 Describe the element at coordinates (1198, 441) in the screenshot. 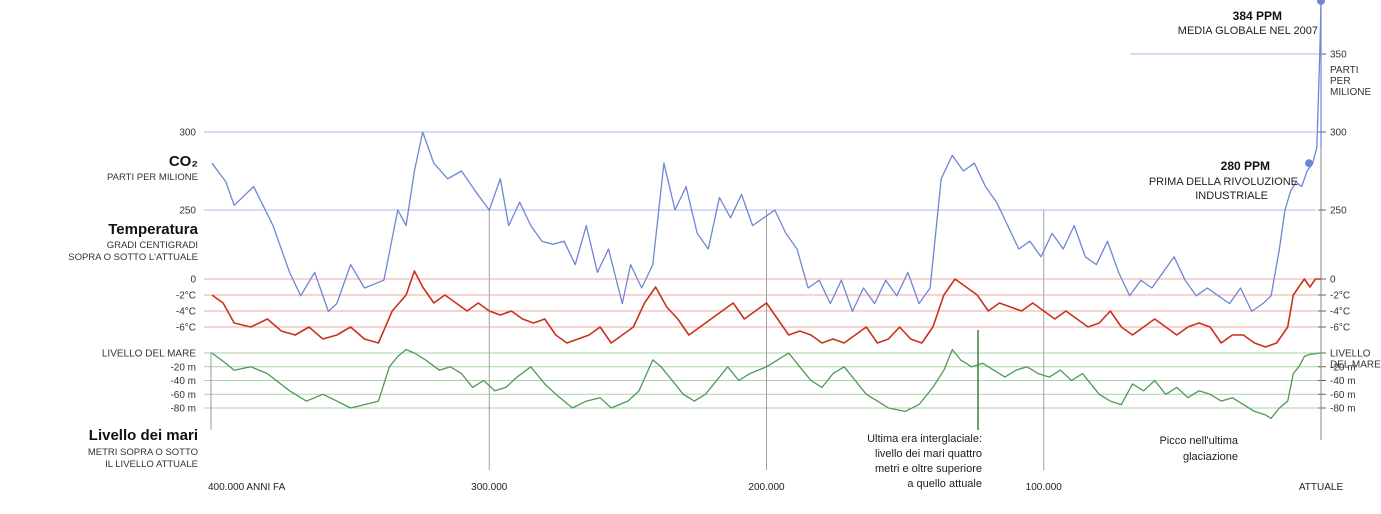

I see `annotation-glacial-1: Picco nell'ultima` at that location.